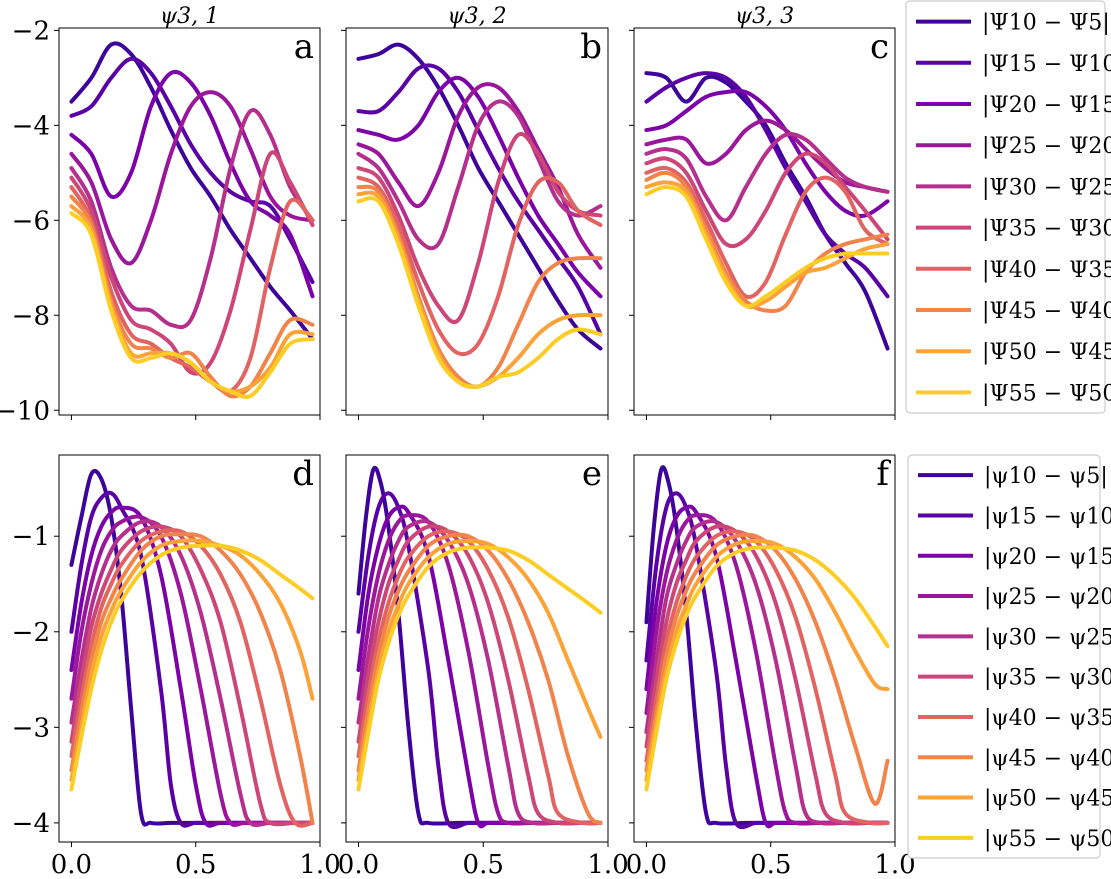  Describe the element at coordinates (1047, 839) in the screenshot. I see `legend-label: |ψ55 − ψ50|` at that location.